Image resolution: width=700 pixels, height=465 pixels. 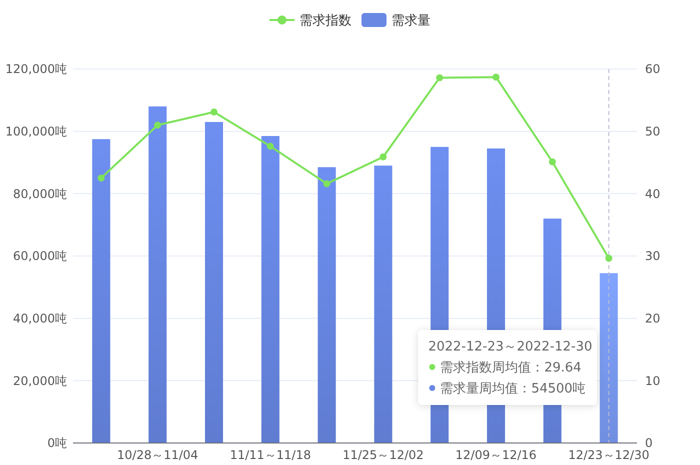 I want to click on annotation: 需求量周均值：54500吨, so click(x=513, y=389).